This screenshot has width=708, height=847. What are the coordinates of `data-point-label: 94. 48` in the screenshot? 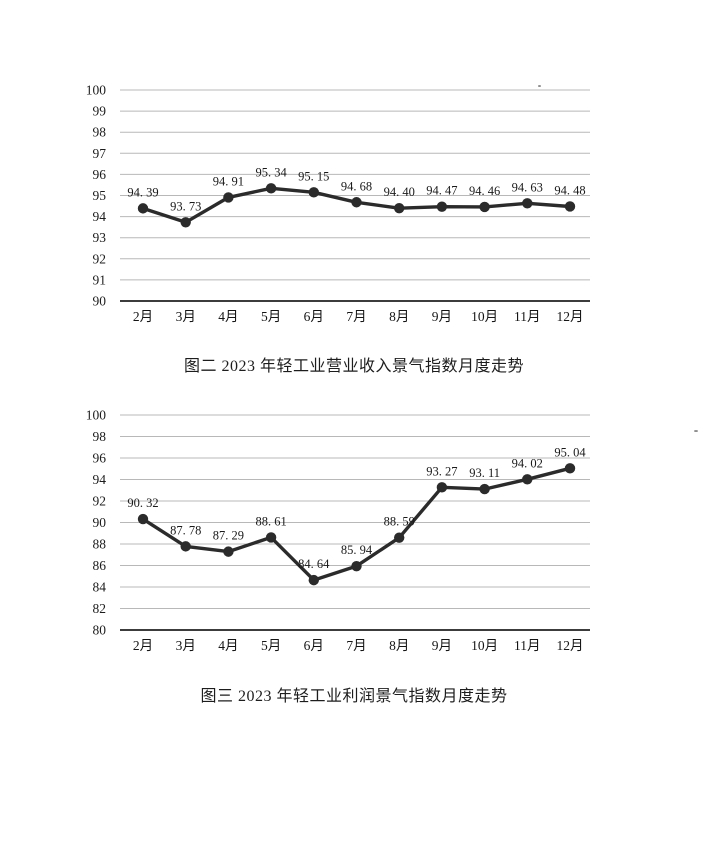 It's located at (569, 190).